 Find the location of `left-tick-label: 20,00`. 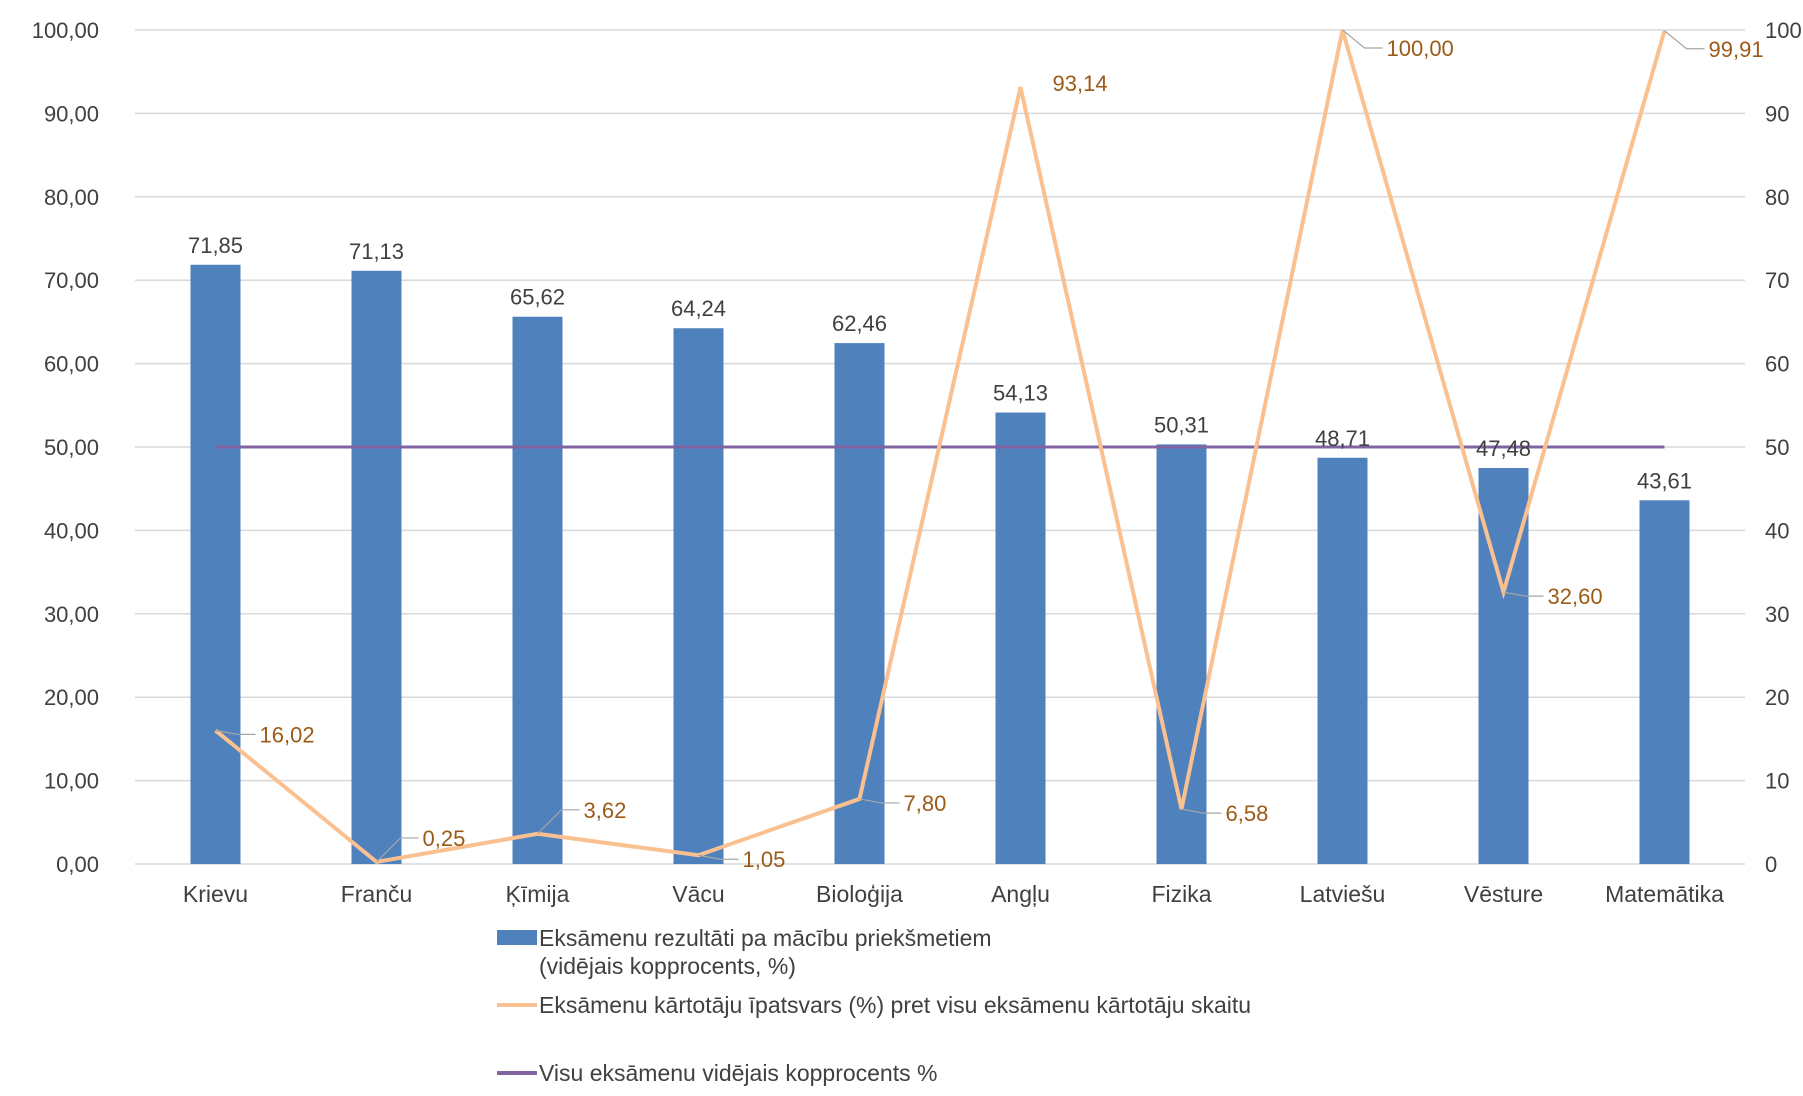

left-tick-label: 20,00 is located at coordinates (71, 697).